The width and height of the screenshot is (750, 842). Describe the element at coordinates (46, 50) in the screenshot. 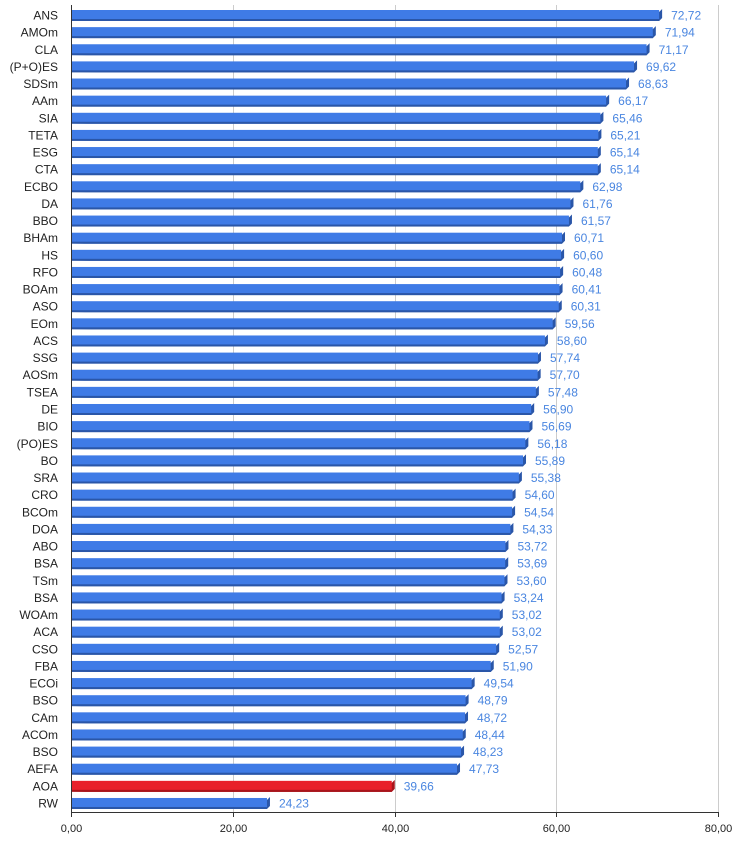

I see `category-label: CLA` at that location.